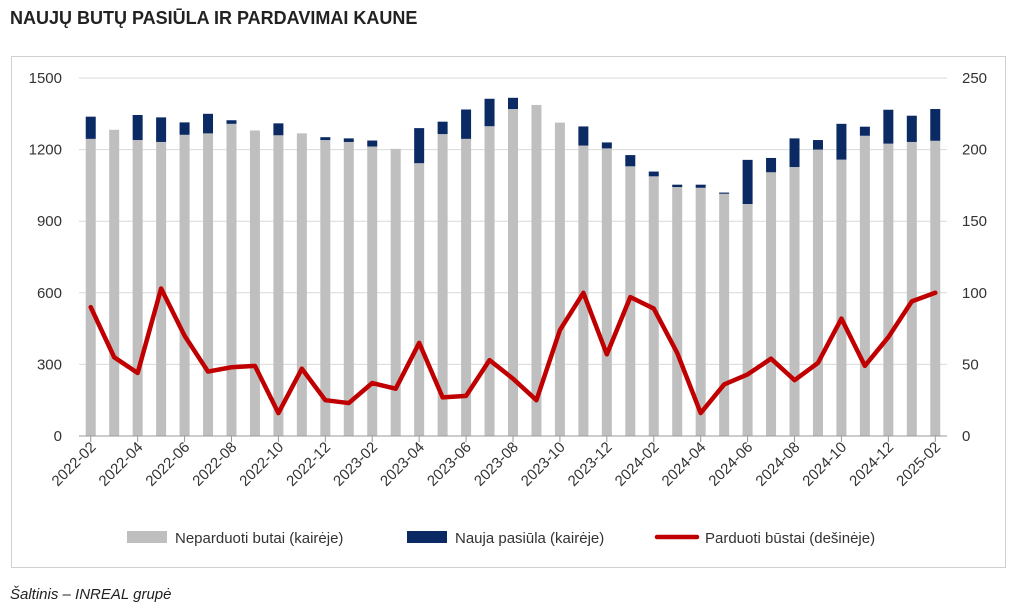  I want to click on x-tick-label: 2024-02, so click(637, 464).